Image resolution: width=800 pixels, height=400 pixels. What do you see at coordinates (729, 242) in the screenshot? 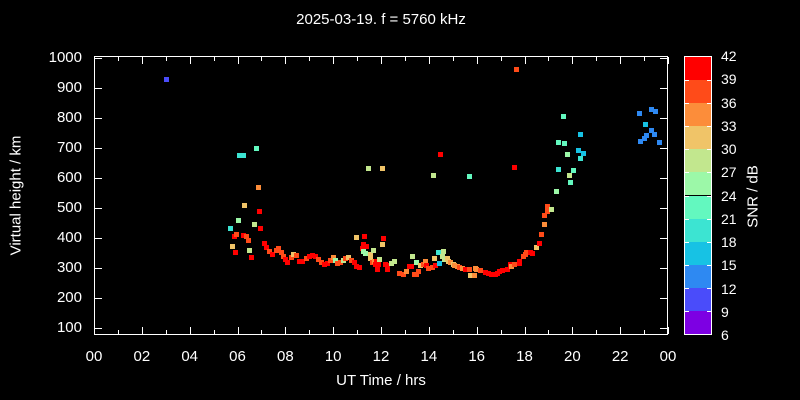
I see `colorbar-tick-label: 18` at bounding box center [729, 242].